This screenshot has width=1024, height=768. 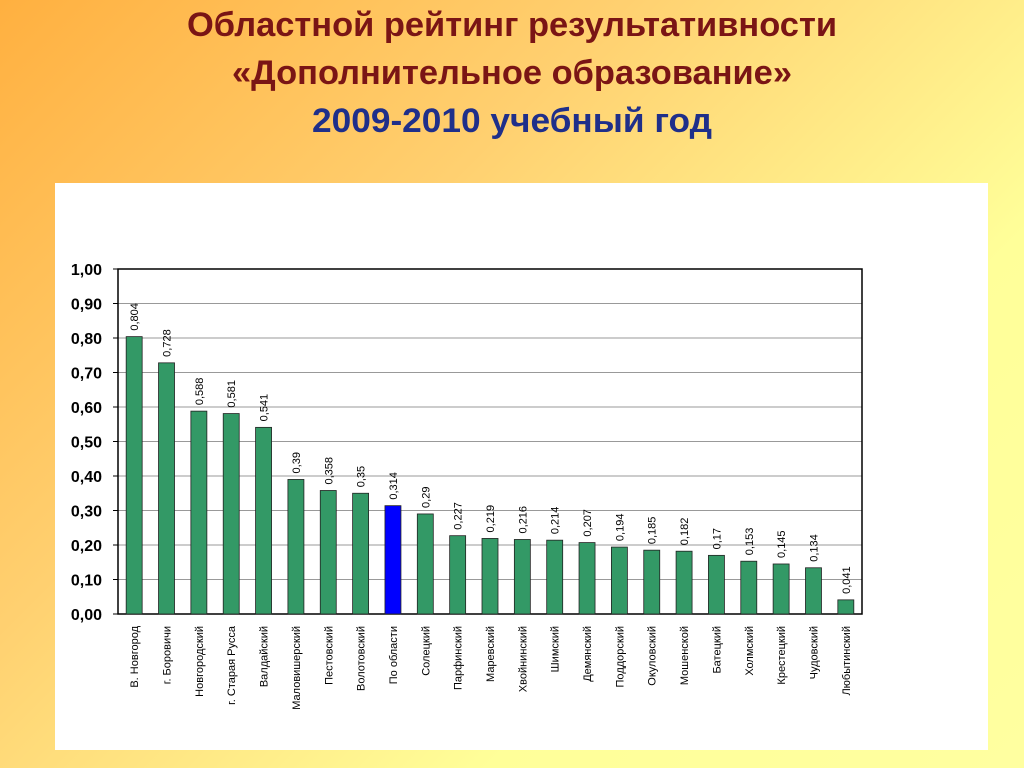 I want to click on y-tick-label: 0,80, so click(x=86, y=339).